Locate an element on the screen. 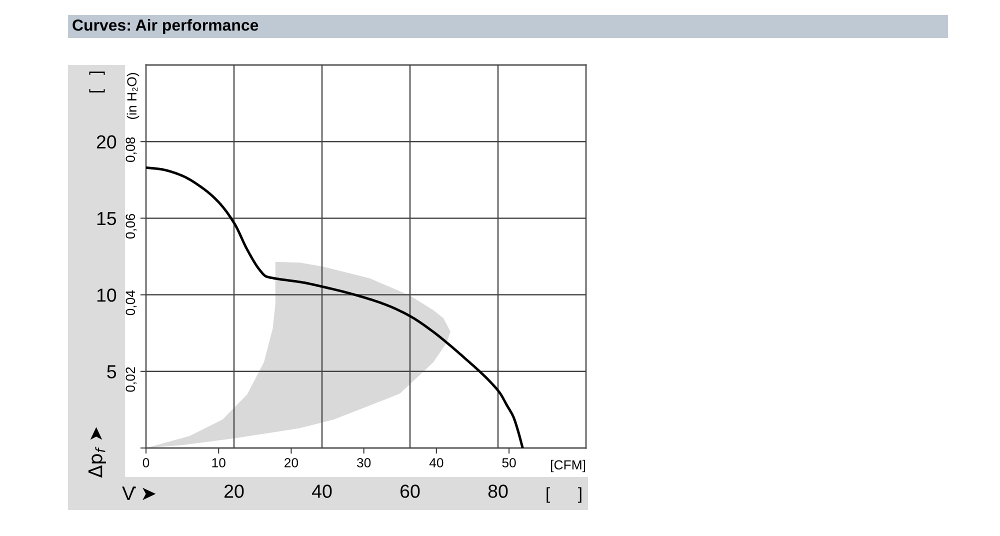 Image resolution: width=1000 pixels, height=536 pixels. x2-tick-label: 20 is located at coordinates (291, 463).